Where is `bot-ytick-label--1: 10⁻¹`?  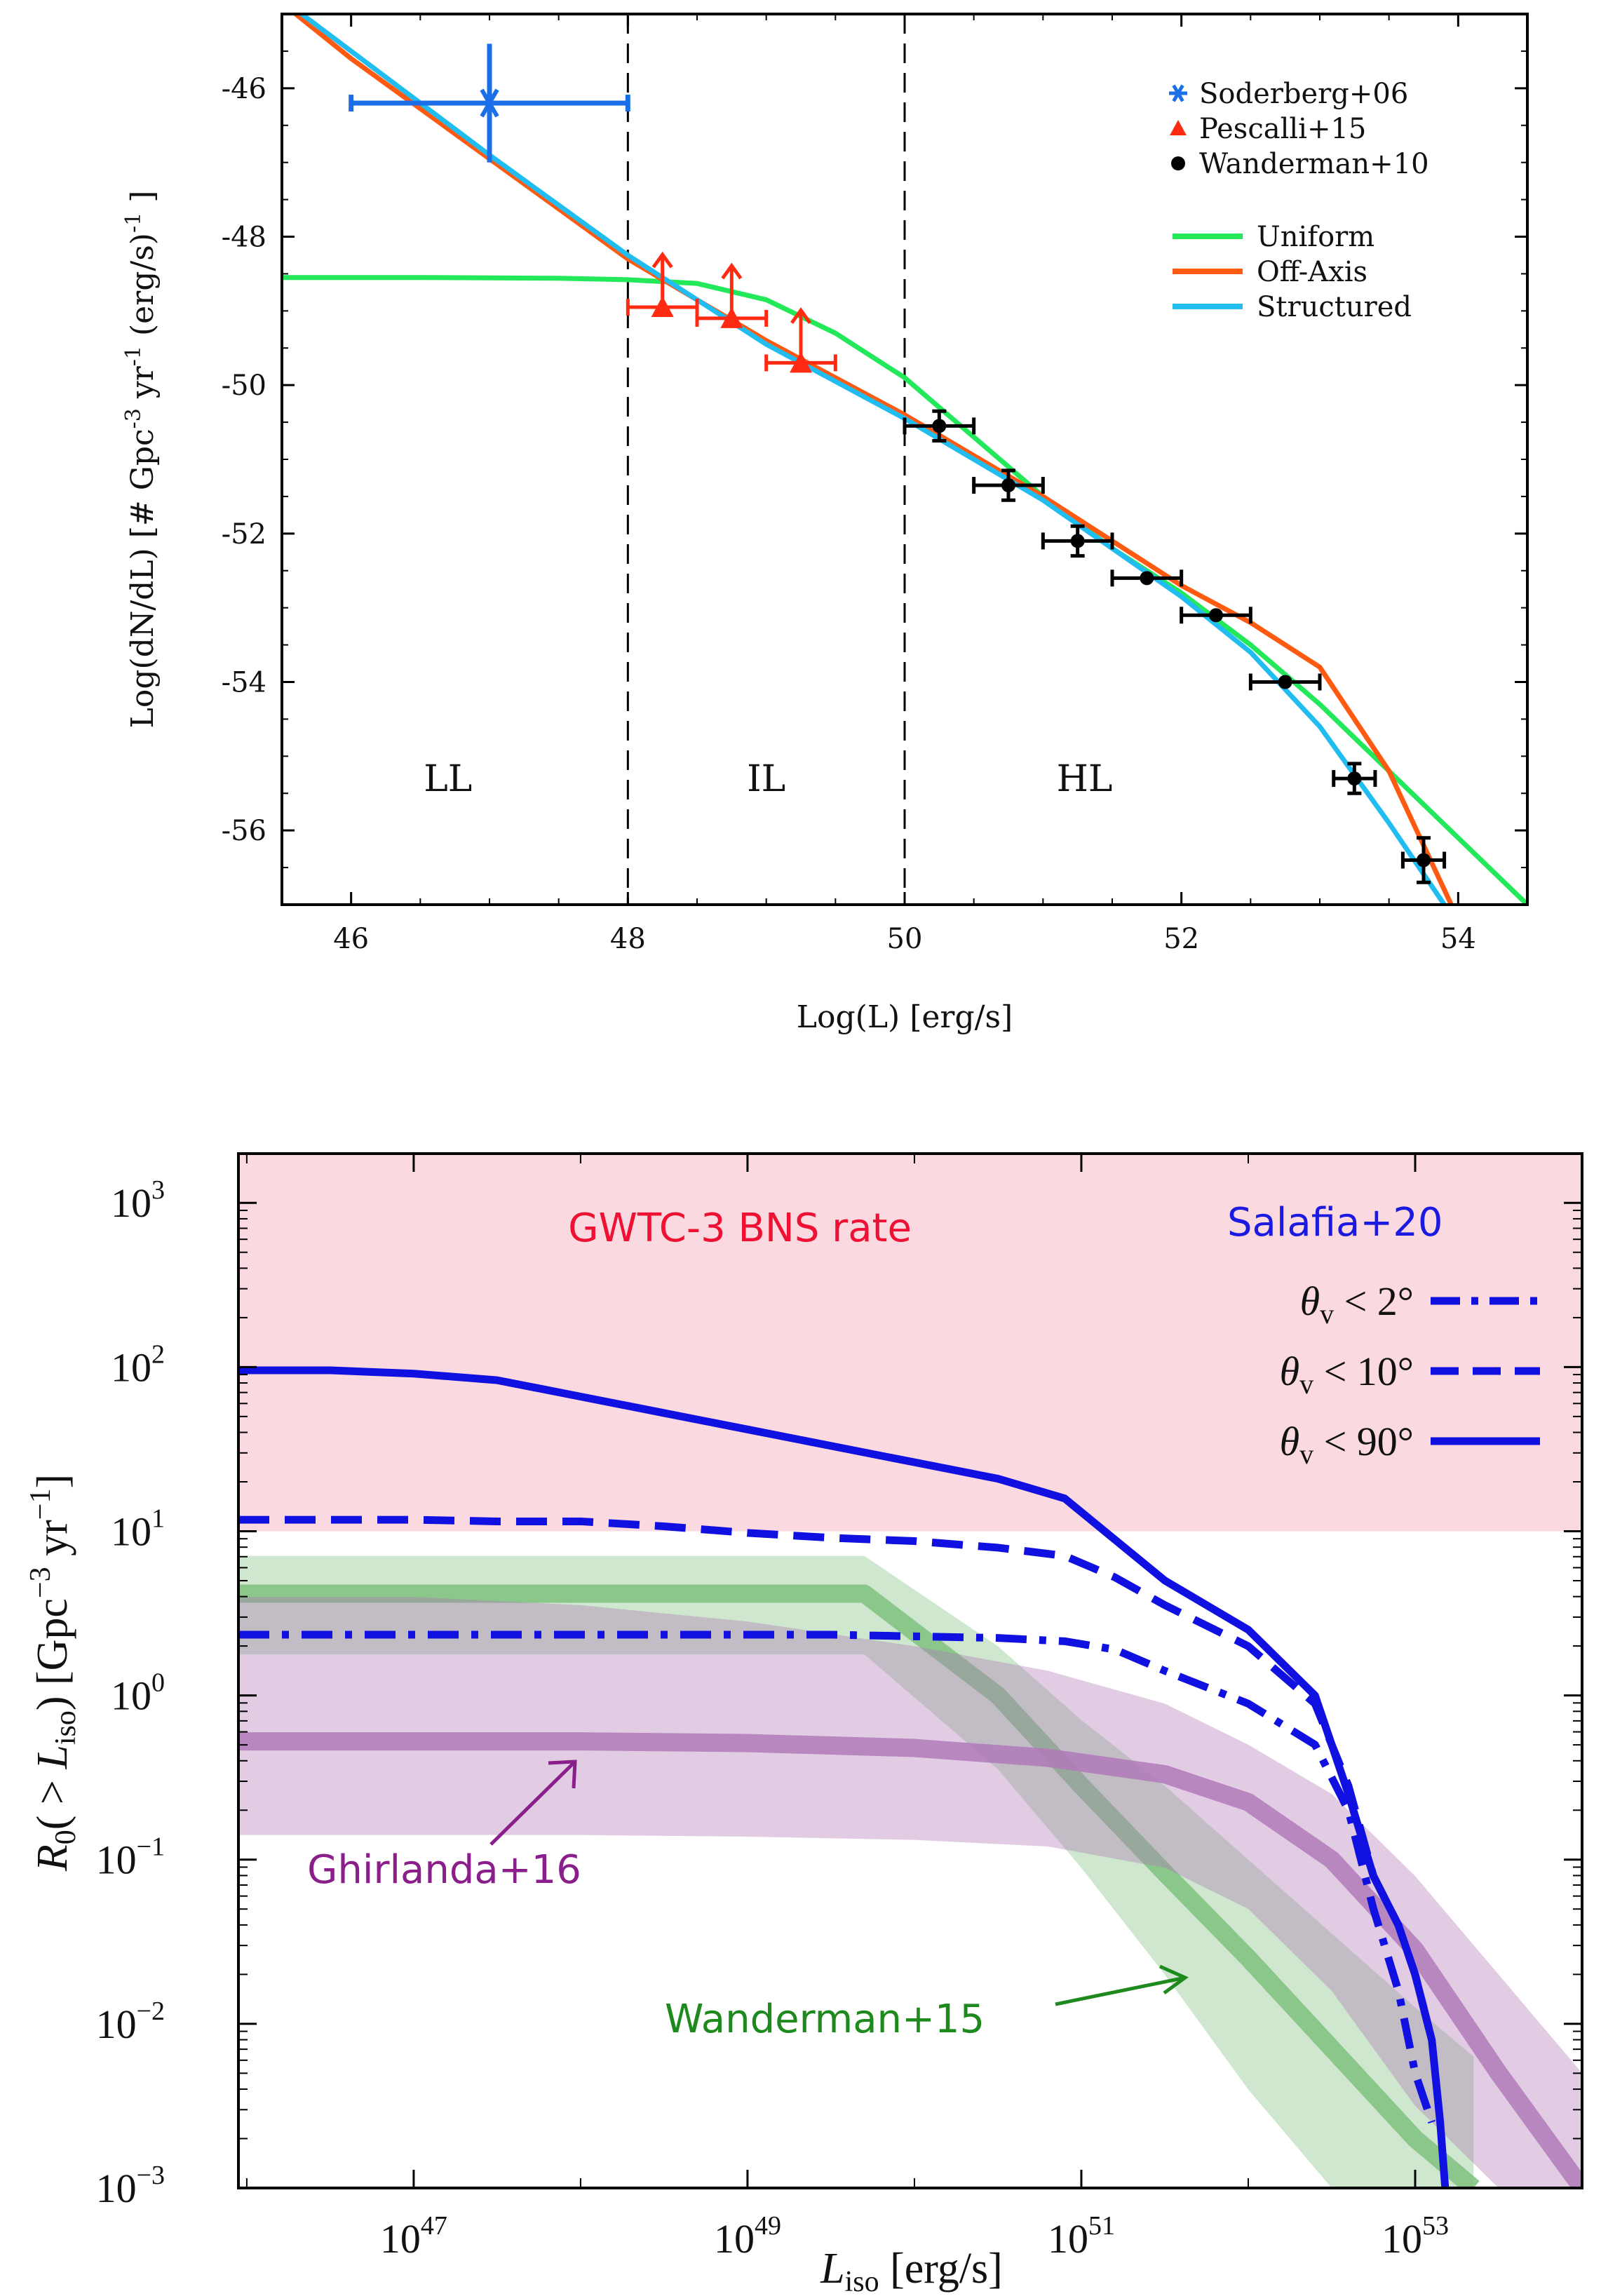
bot-ytick-label--1: 10⁻¹ is located at coordinates (130, 1858).